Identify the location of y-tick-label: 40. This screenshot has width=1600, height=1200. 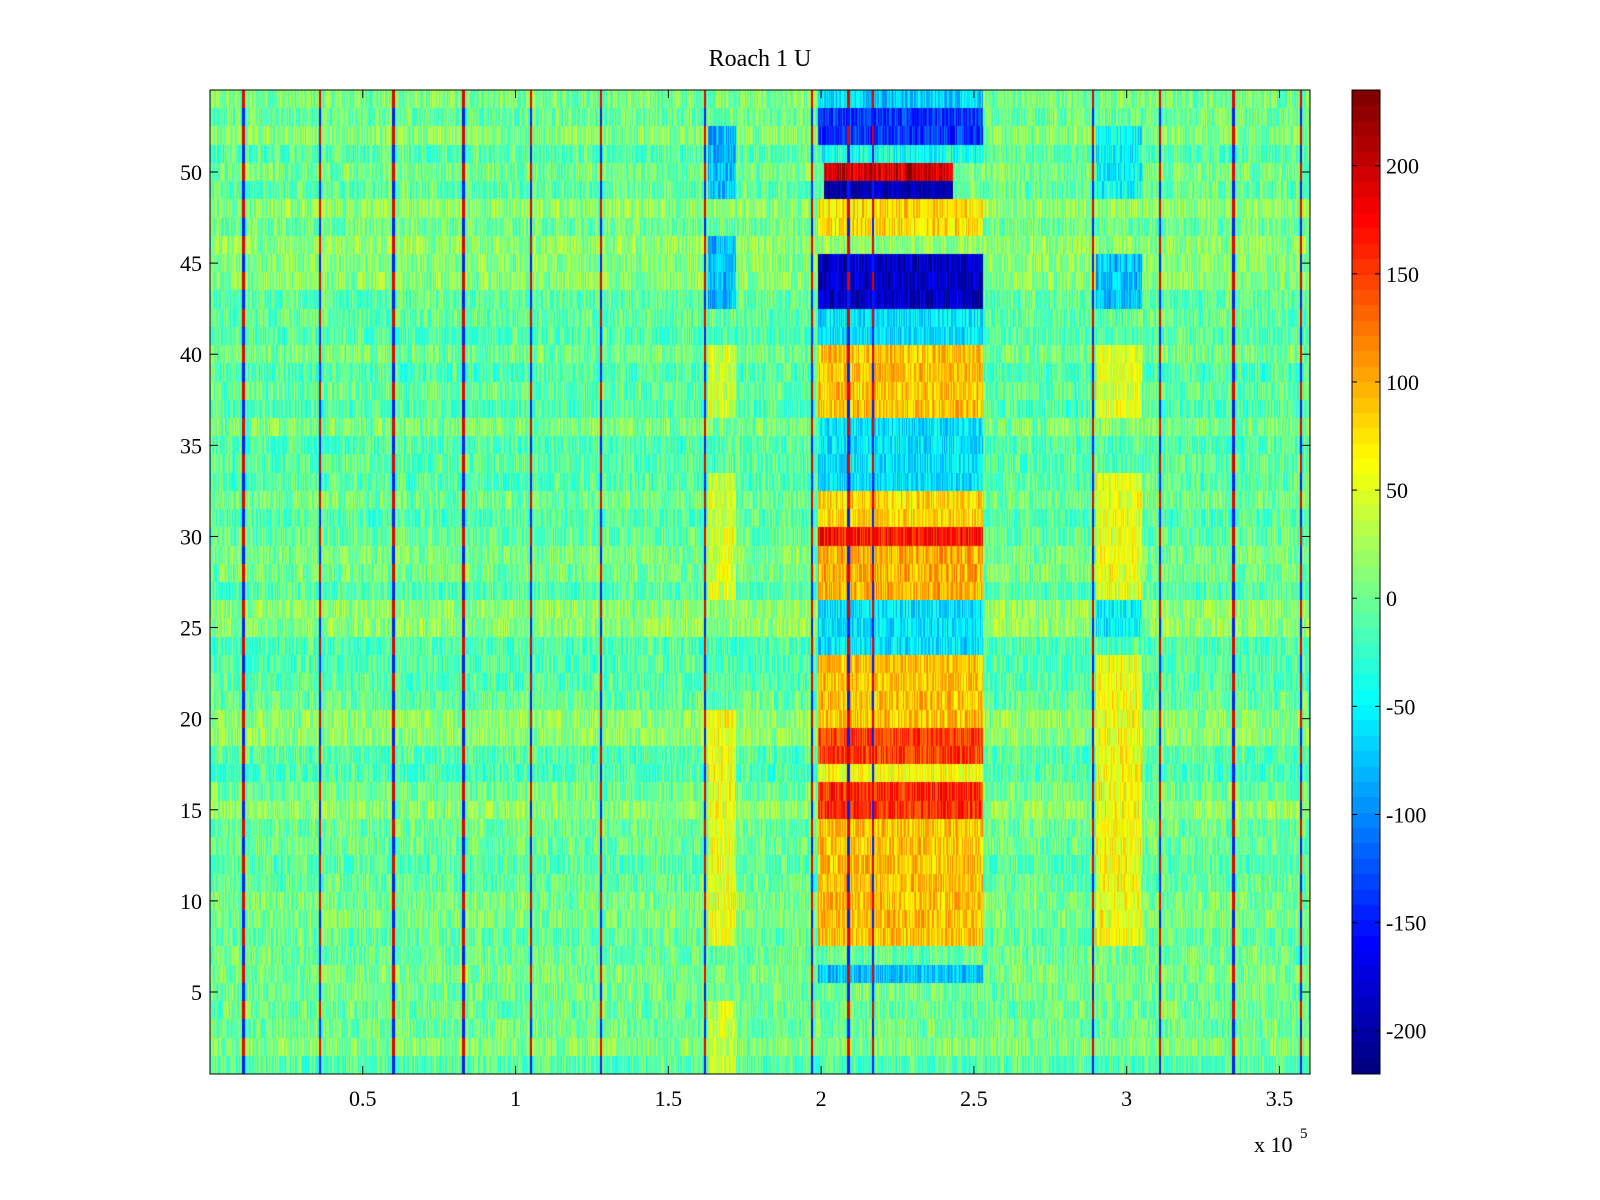
(191, 354).